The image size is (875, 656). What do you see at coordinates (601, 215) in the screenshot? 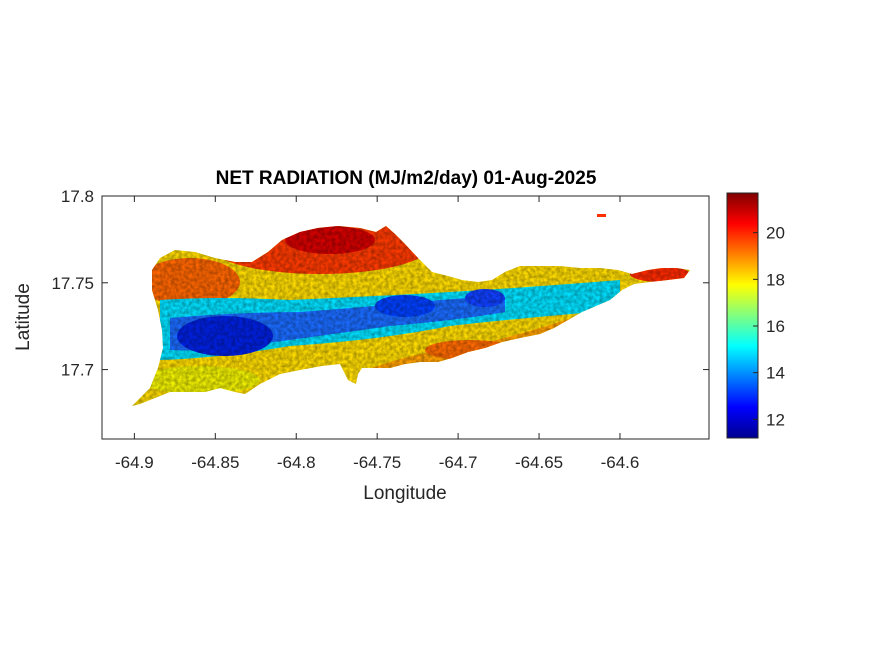
I see `islet` at bounding box center [601, 215].